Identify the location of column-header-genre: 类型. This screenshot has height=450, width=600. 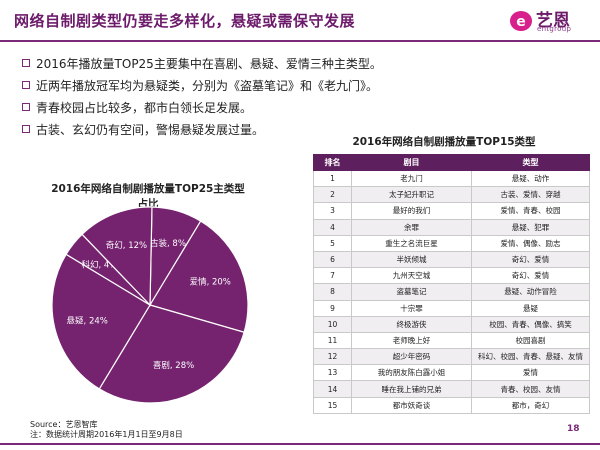
(530, 162).